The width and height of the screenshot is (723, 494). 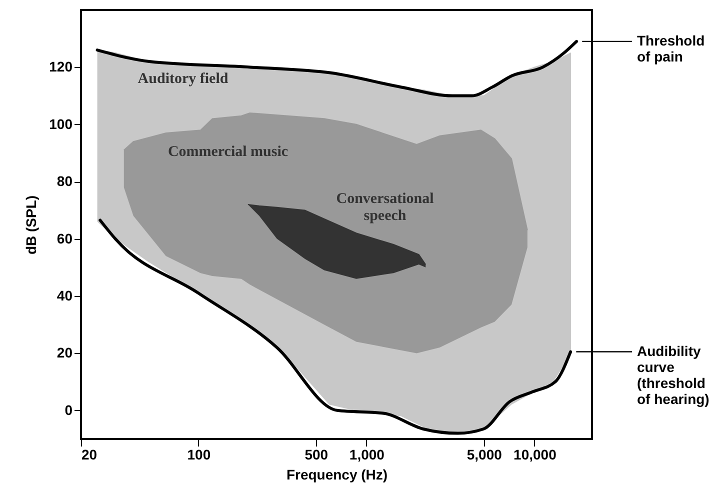 What do you see at coordinates (64, 296) in the screenshot?
I see `y-tick-label: 40` at bounding box center [64, 296].